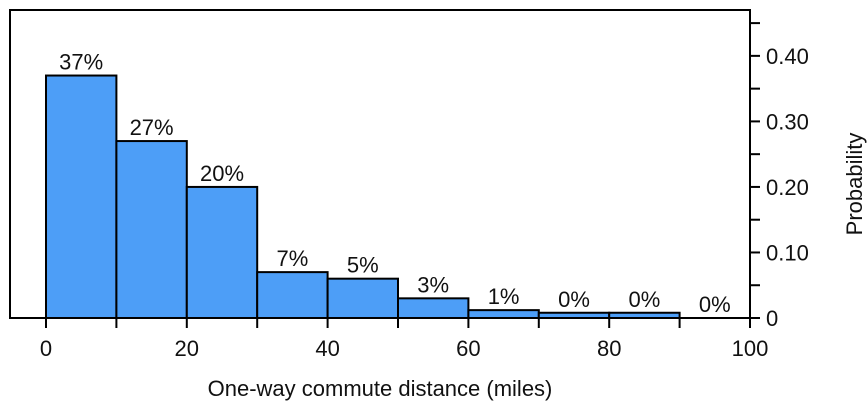 The width and height of the screenshot is (868, 405). Describe the element at coordinates (152, 127) in the screenshot. I see `bar-label-10-20: 27%` at that location.